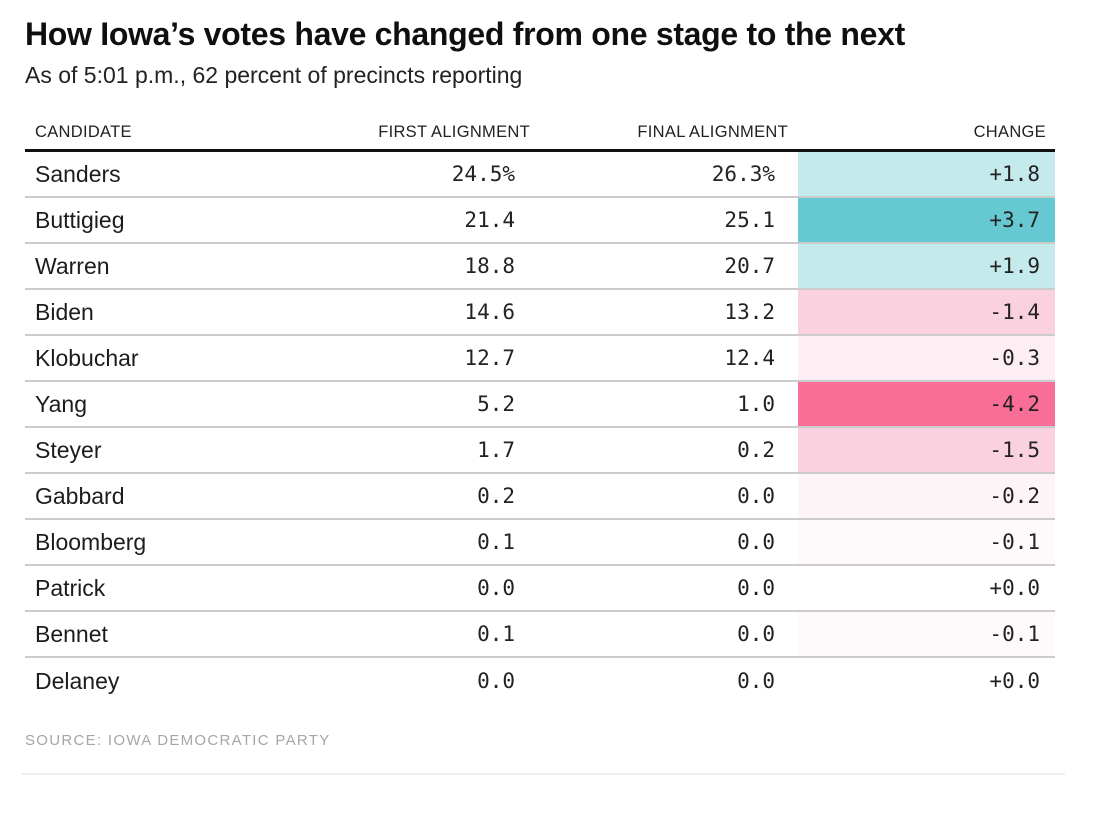  What do you see at coordinates (80, 219) in the screenshot?
I see `candidate-name: Buttigieg` at bounding box center [80, 219].